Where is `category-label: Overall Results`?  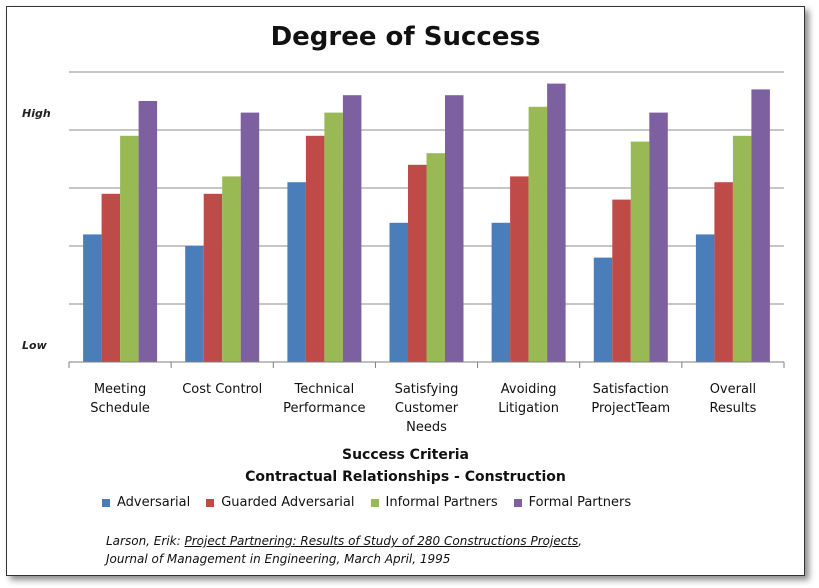 category-label: Overall Results is located at coordinates (733, 399).